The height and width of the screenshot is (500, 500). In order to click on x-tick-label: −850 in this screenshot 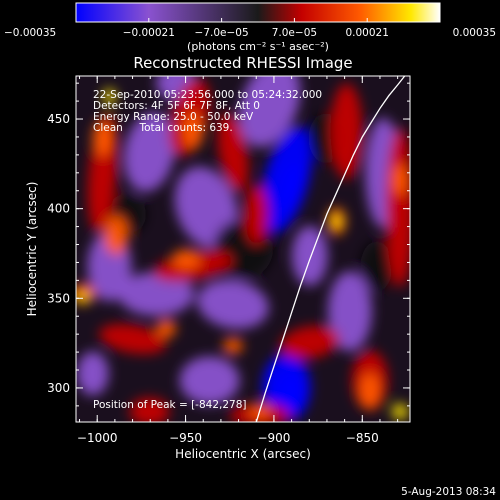, I will do `click(362, 438)`.